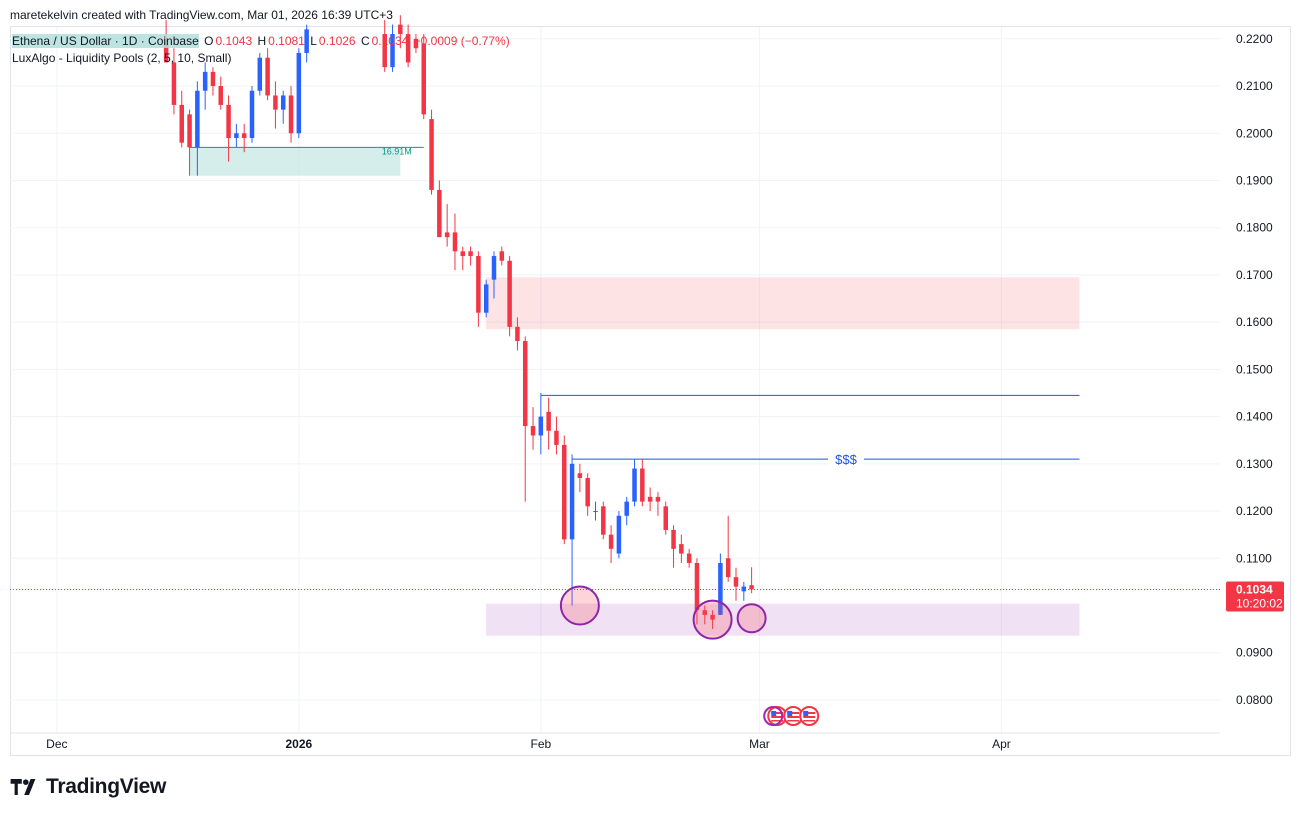 This screenshot has width=1302, height=817. I want to click on tradingview-logo-icon, so click(23, 787).